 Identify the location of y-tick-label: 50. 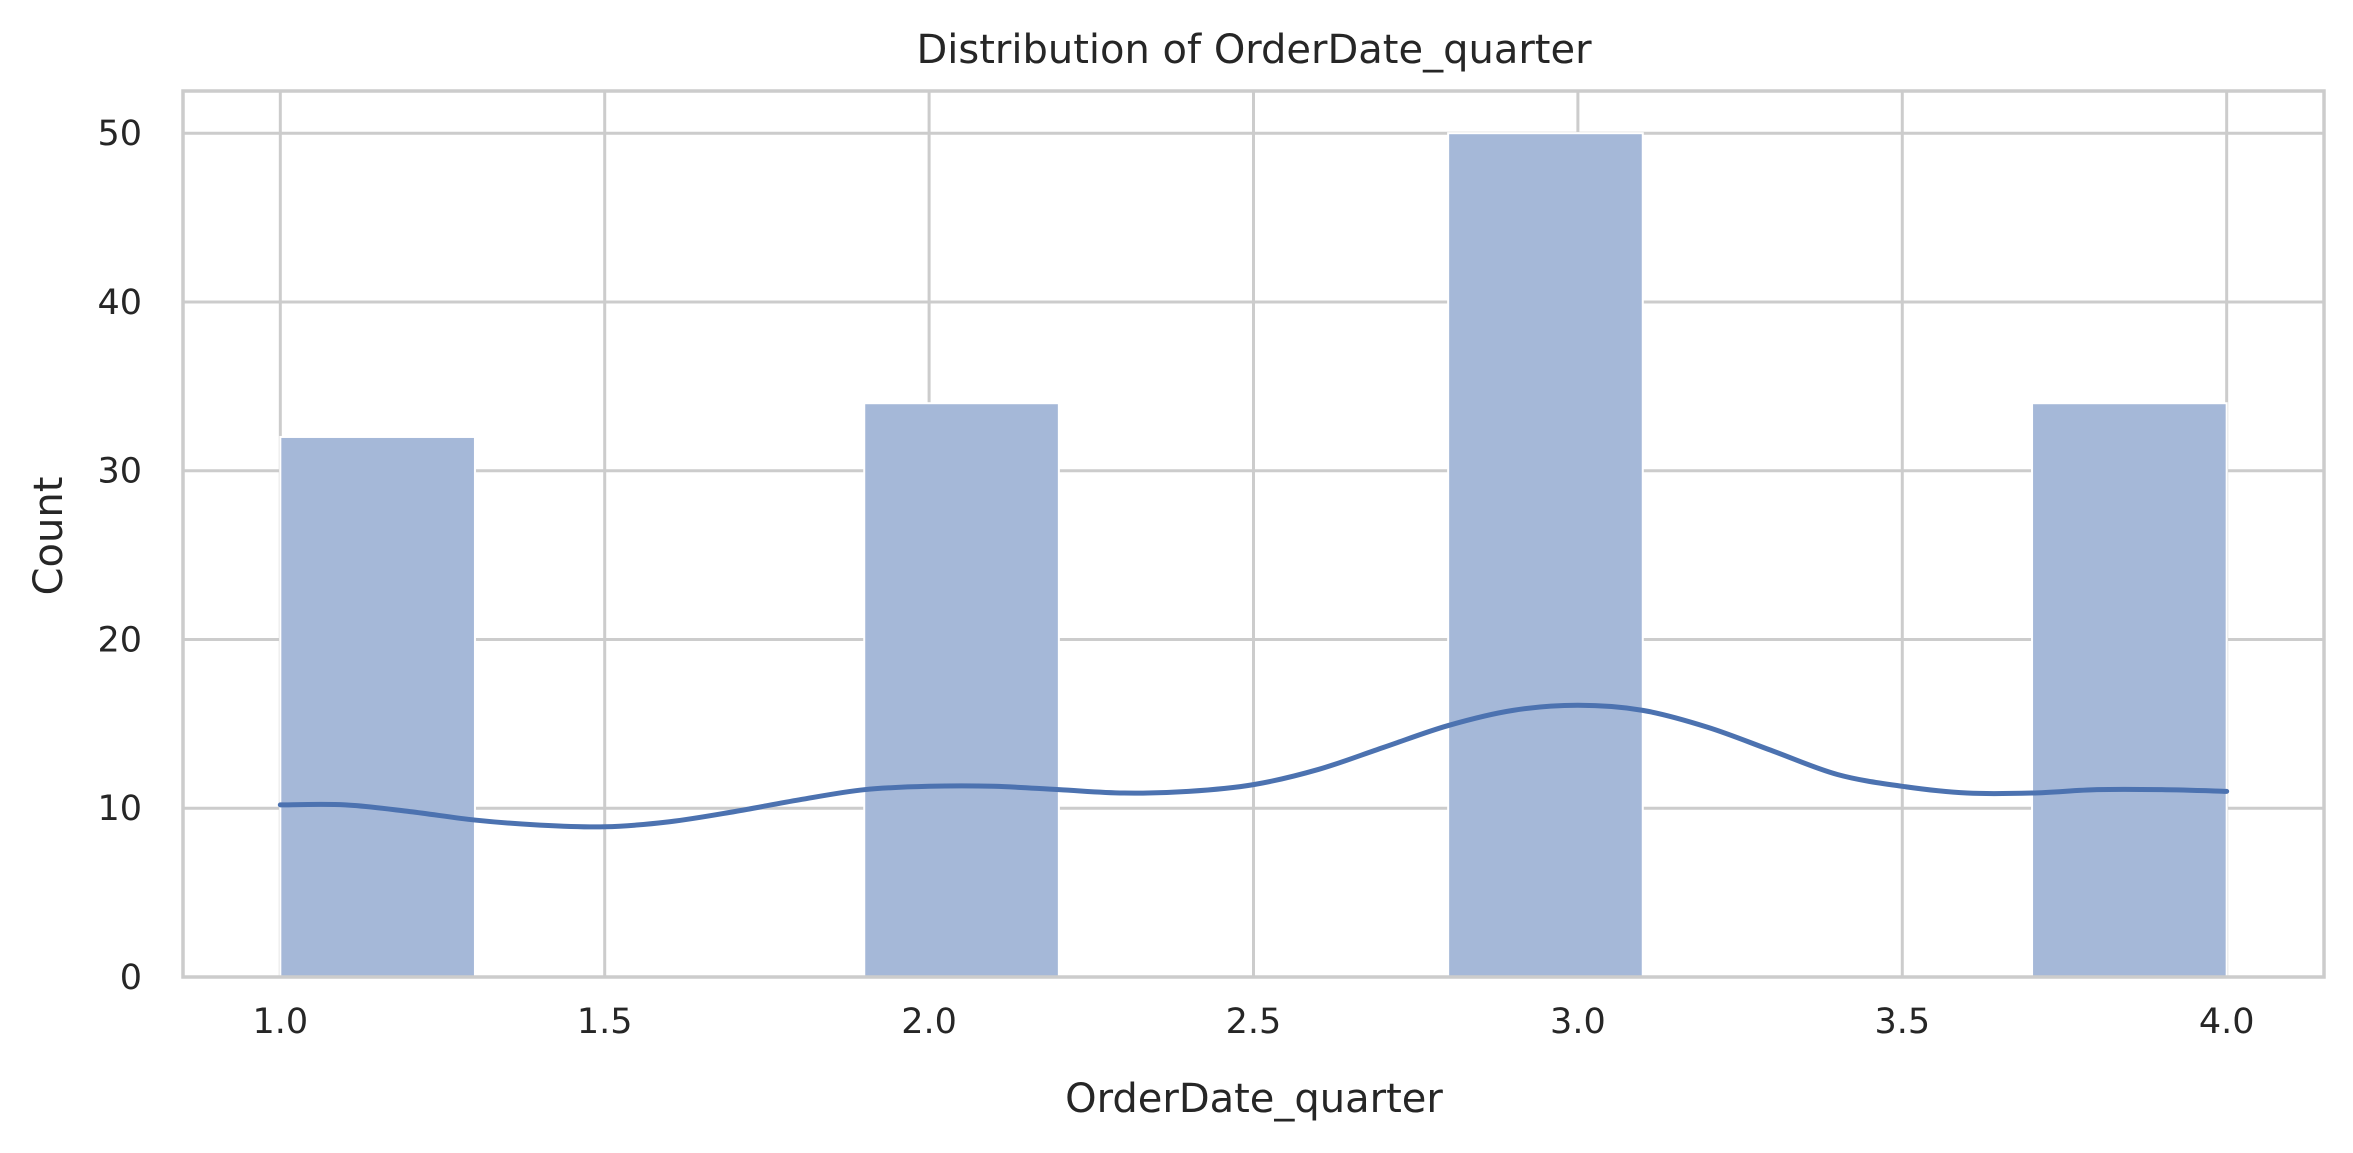
(119, 134).